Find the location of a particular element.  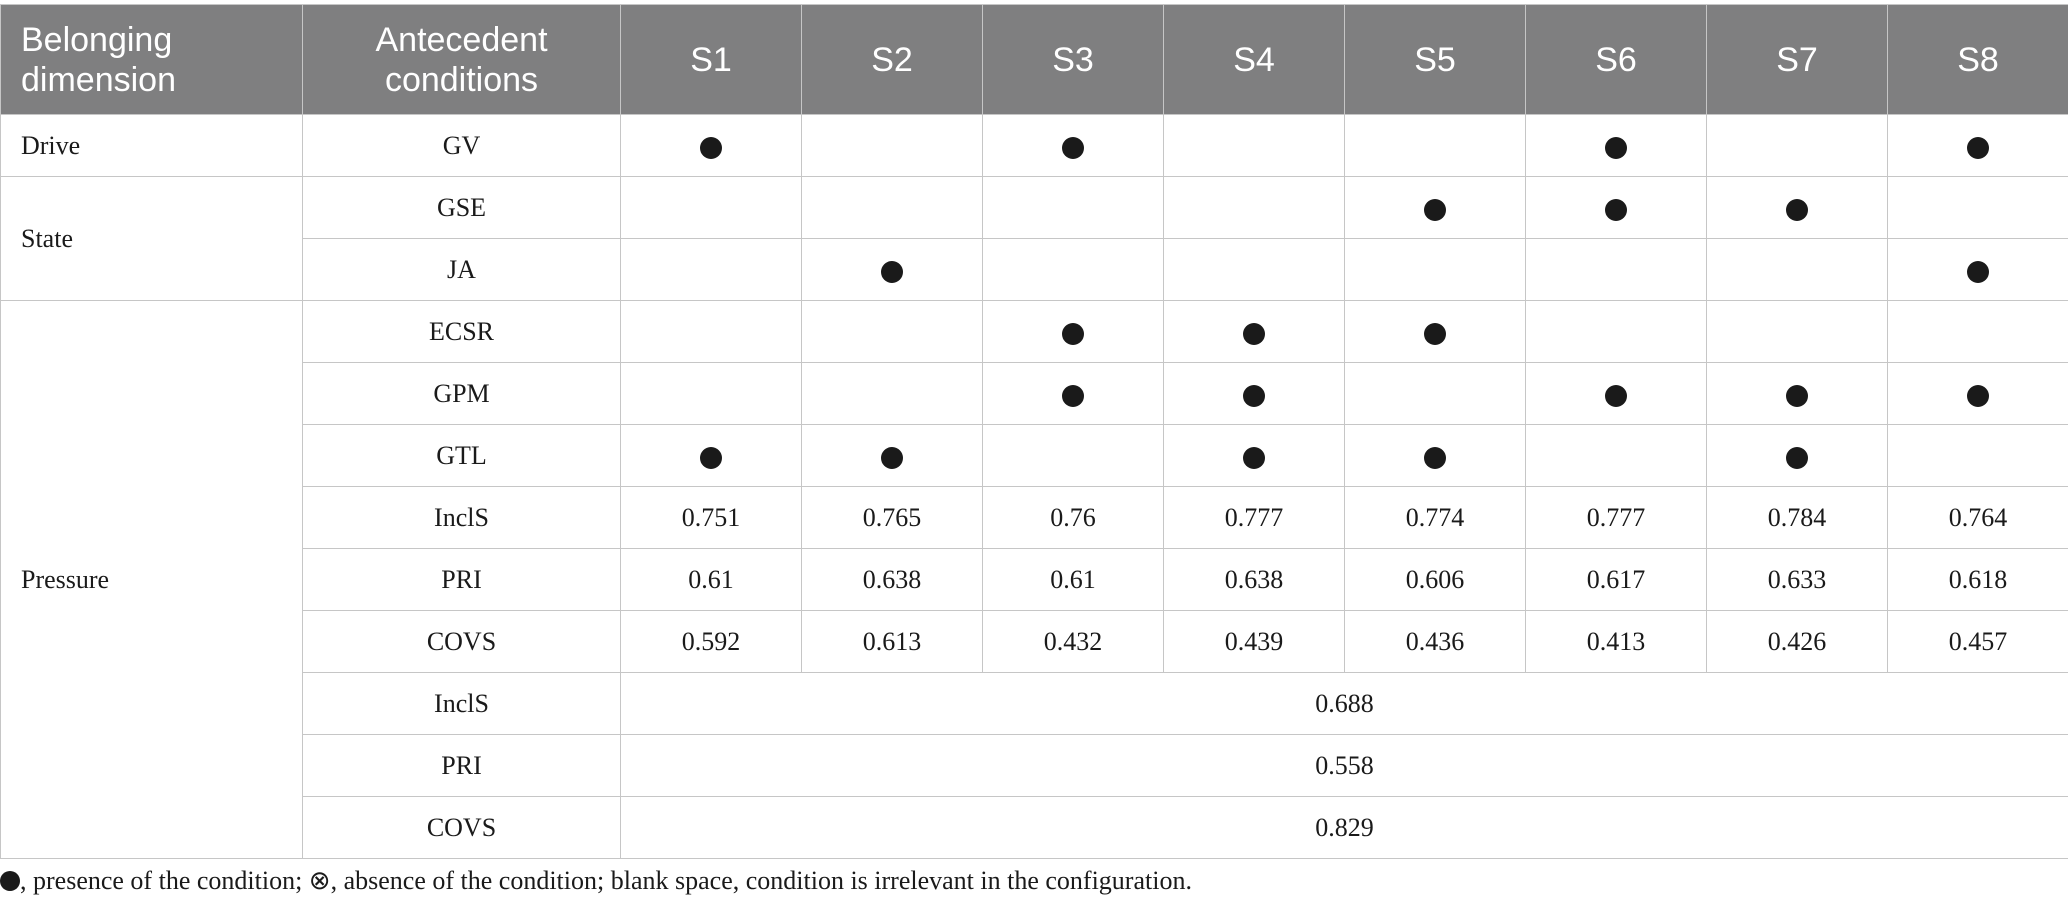

condition-name-cell: PRI is located at coordinates (461, 765).